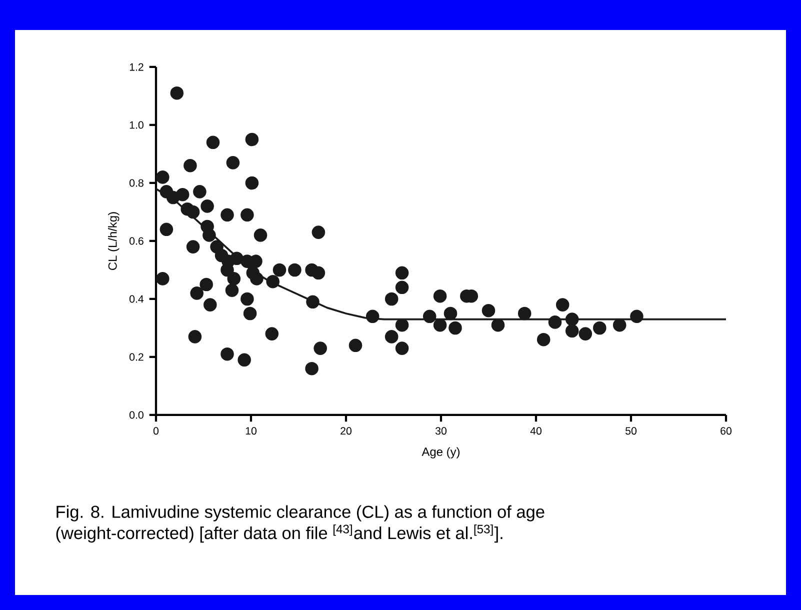 The image size is (801, 610). What do you see at coordinates (137, 415) in the screenshot?
I see `y-tick-label: 0.0` at bounding box center [137, 415].